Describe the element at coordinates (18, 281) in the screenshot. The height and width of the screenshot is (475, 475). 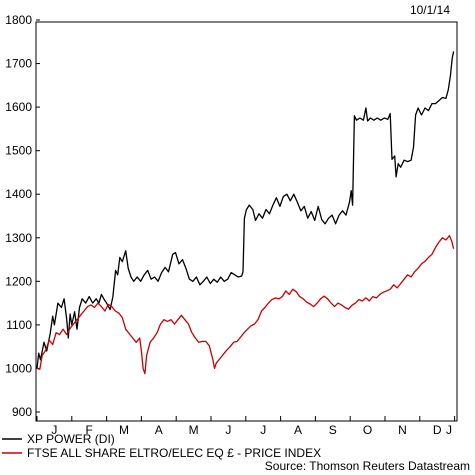
I see `y-tick-label: 1200` at that location.